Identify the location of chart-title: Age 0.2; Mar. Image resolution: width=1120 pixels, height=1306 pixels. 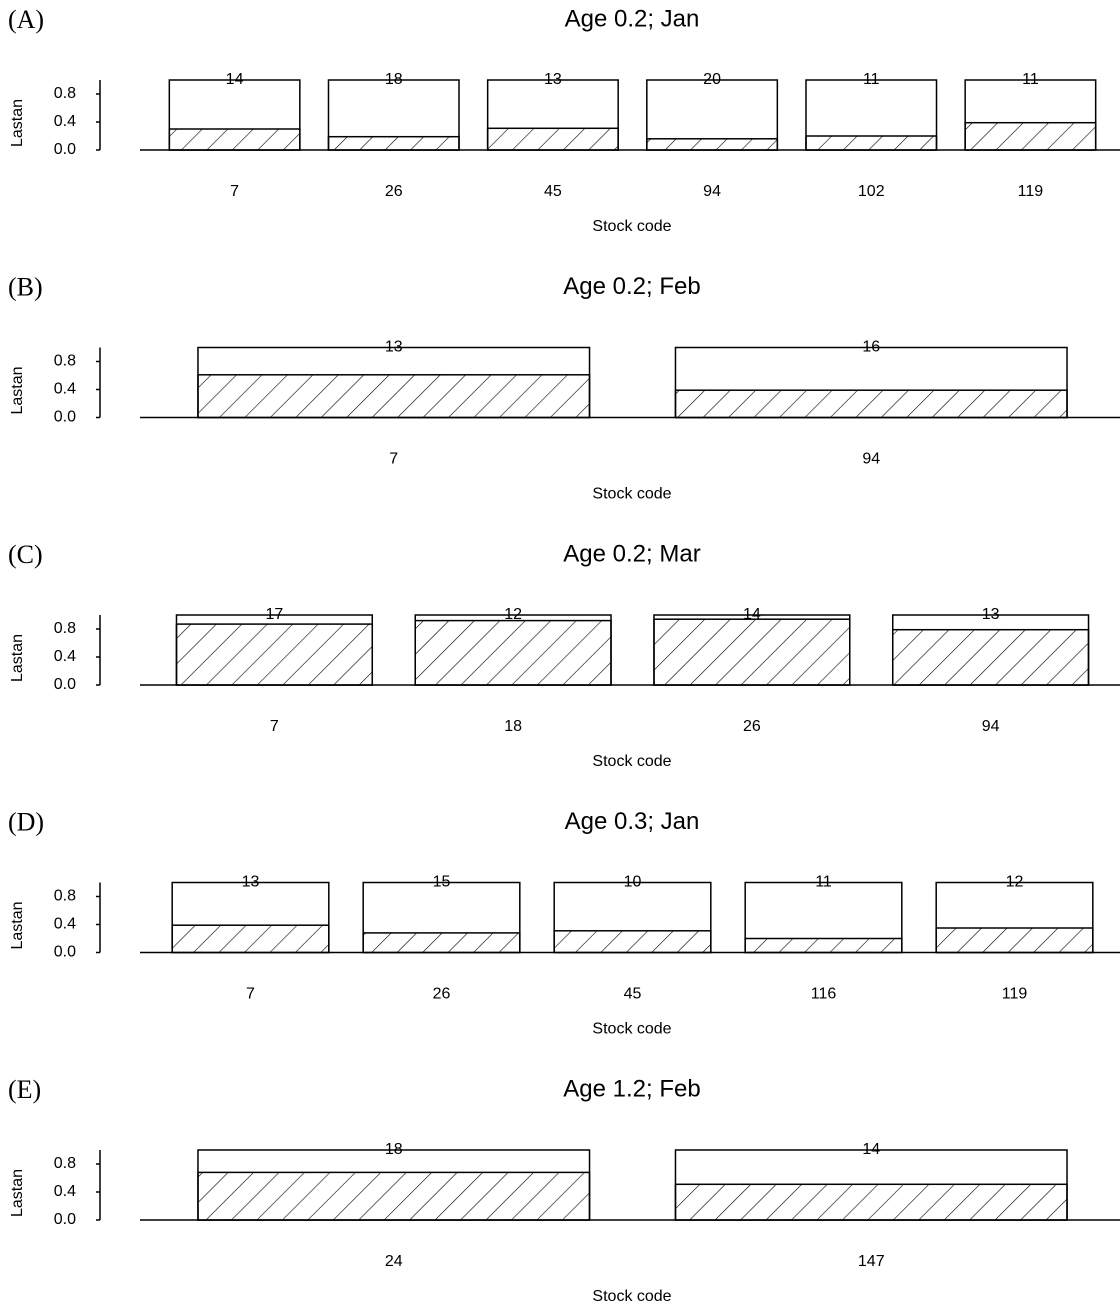
(631, 553).